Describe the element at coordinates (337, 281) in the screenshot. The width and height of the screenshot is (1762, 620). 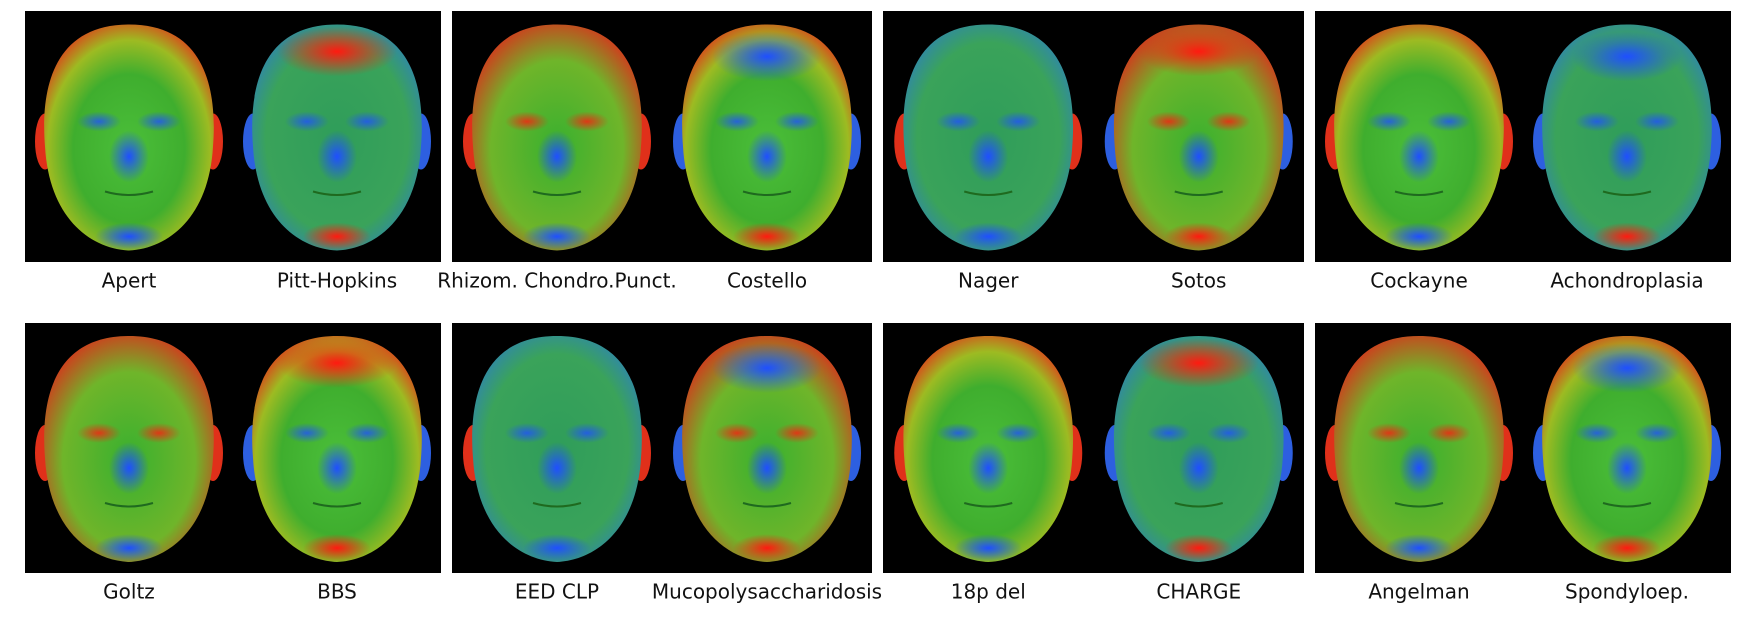
I see `face-label: Pitt-Hopkins` at that location.